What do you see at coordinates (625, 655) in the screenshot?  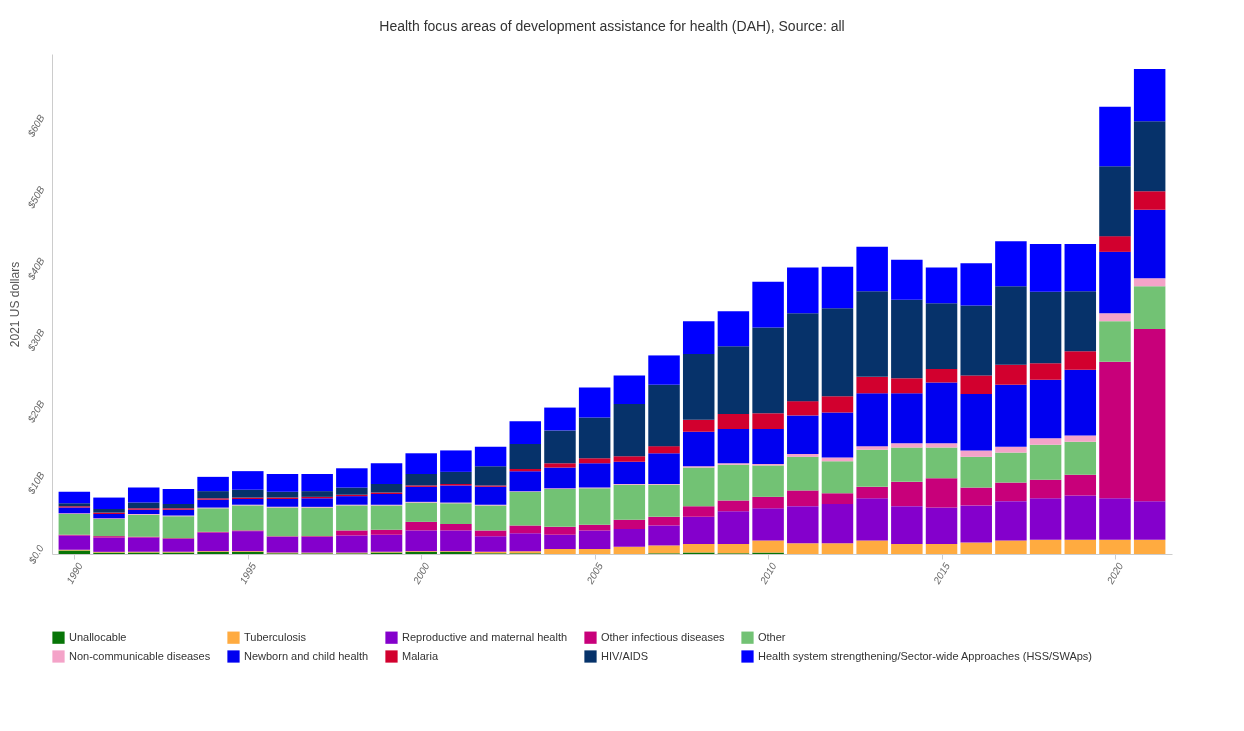 I see `legend-label: HIV/AIDS` at bounding box center [625, 655].